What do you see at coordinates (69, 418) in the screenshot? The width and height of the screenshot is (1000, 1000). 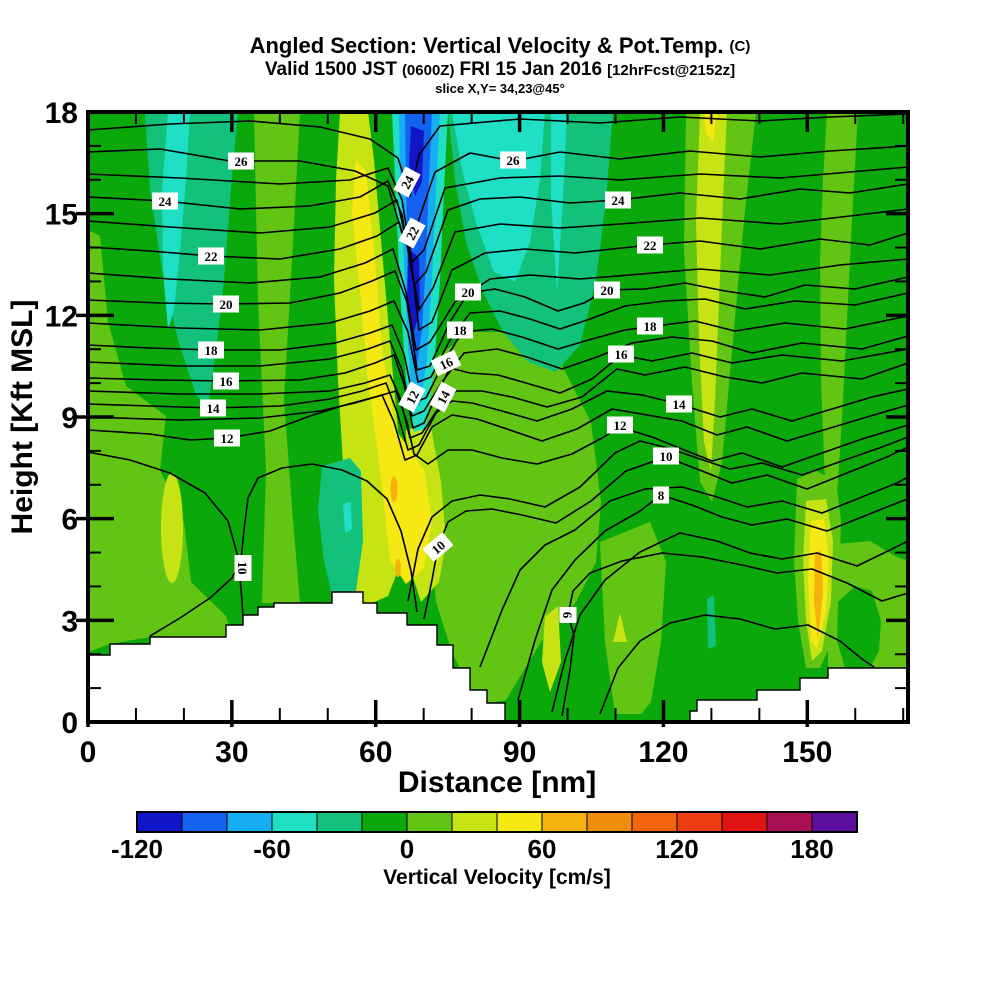 I see `y-tick-label: 9` at bounding box center [69, 418].